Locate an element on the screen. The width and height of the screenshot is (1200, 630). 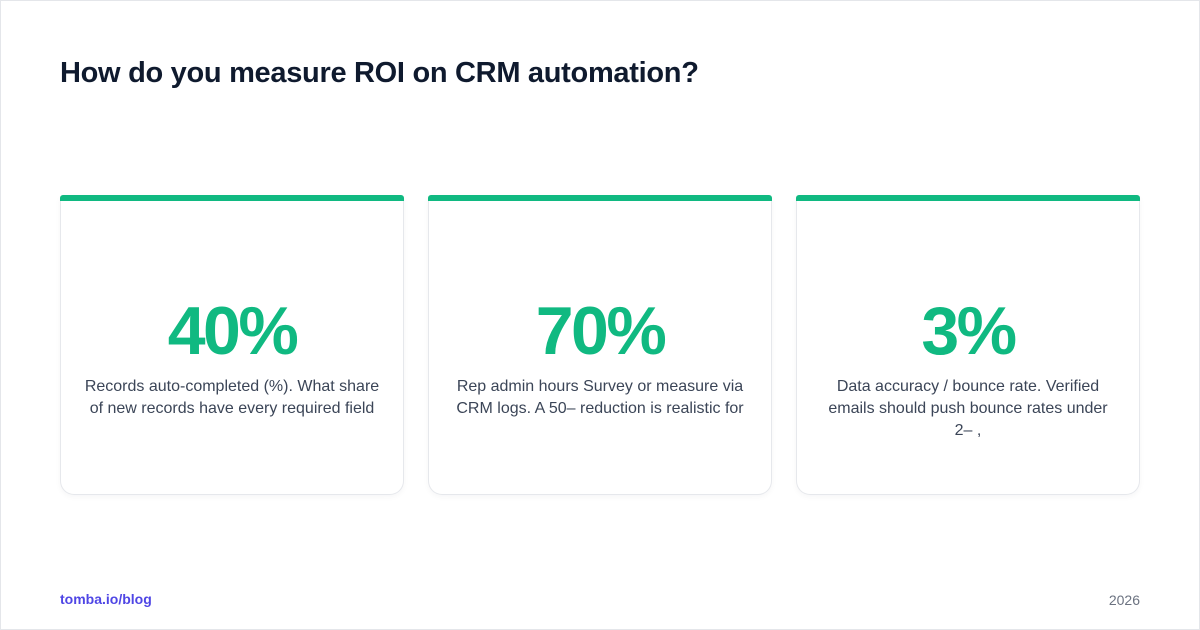
stat-value: 40% is located at coordinates (233, 331).